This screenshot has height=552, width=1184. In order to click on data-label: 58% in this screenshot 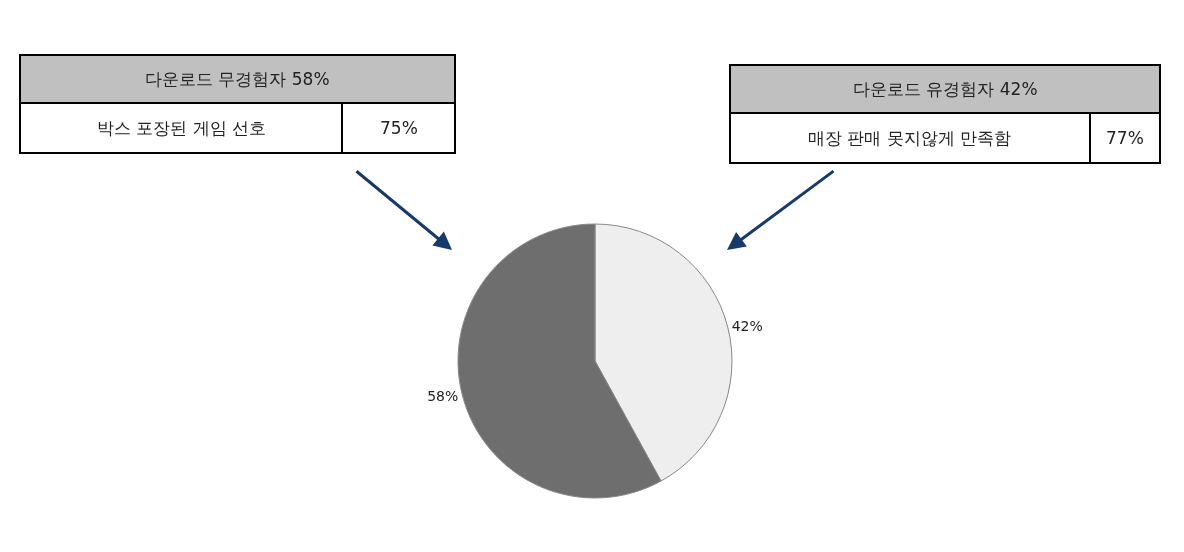, I will do `click(443, 395)`.